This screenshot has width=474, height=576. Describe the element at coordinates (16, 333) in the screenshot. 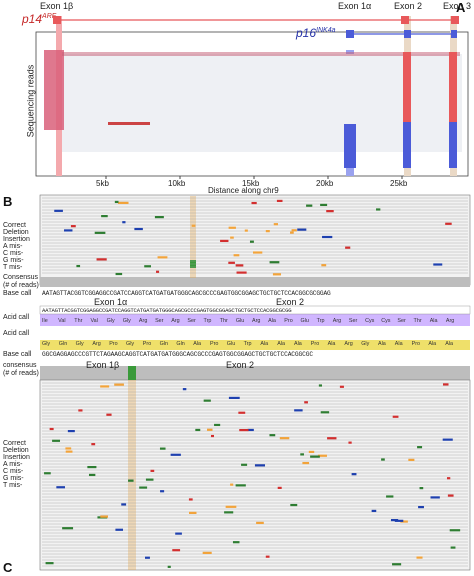

I see `acid-label-c: Acid call` at that location.